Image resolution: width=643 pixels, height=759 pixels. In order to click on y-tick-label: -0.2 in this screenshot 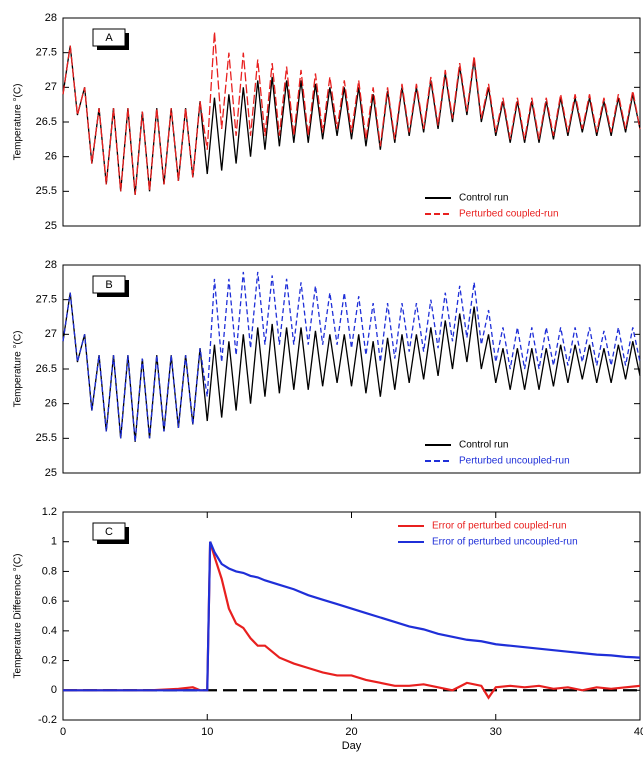, I will do `click(47, 720)`.